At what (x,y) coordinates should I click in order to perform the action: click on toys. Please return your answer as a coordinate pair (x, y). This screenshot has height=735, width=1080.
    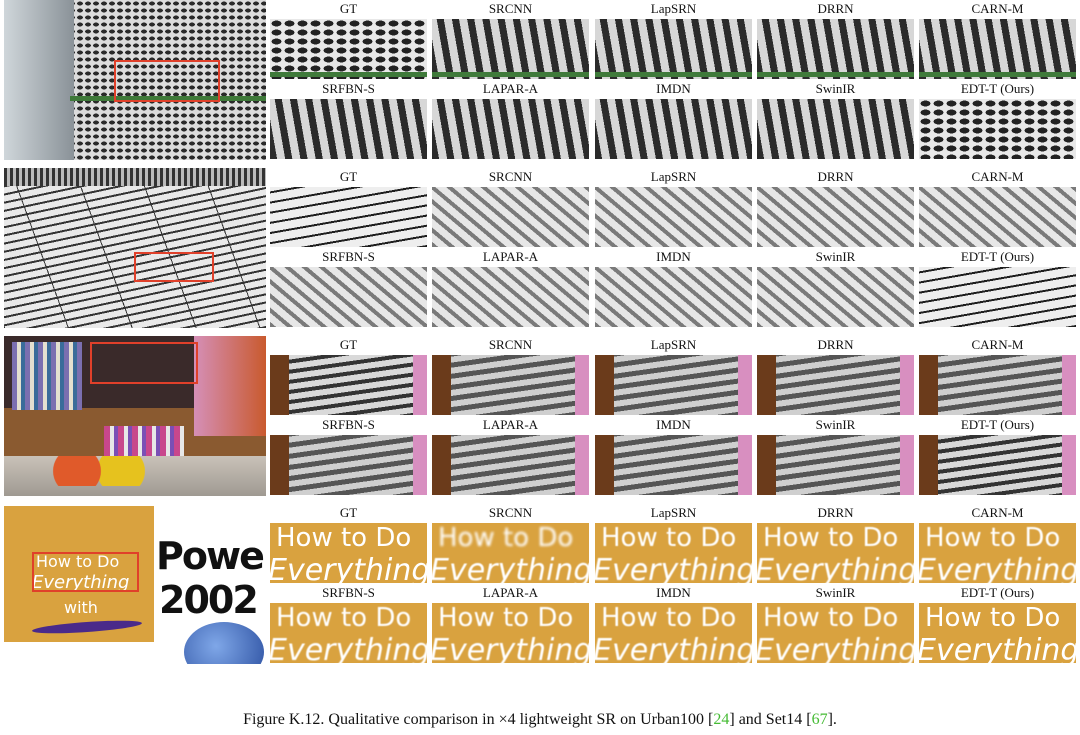
    Looking at the image, I should click on (99, 471).